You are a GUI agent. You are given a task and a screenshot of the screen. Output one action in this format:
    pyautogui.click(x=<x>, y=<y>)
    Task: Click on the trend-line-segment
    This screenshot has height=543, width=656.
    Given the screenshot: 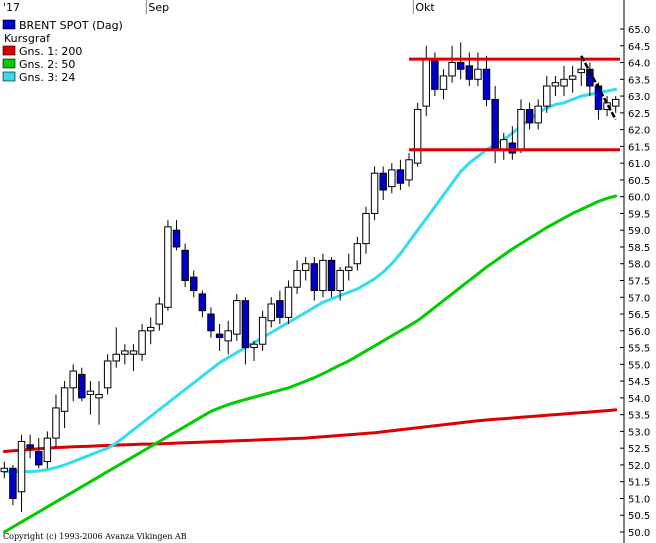 What is the action you would take?
    pyautogui.click(x=598, y=88)
    